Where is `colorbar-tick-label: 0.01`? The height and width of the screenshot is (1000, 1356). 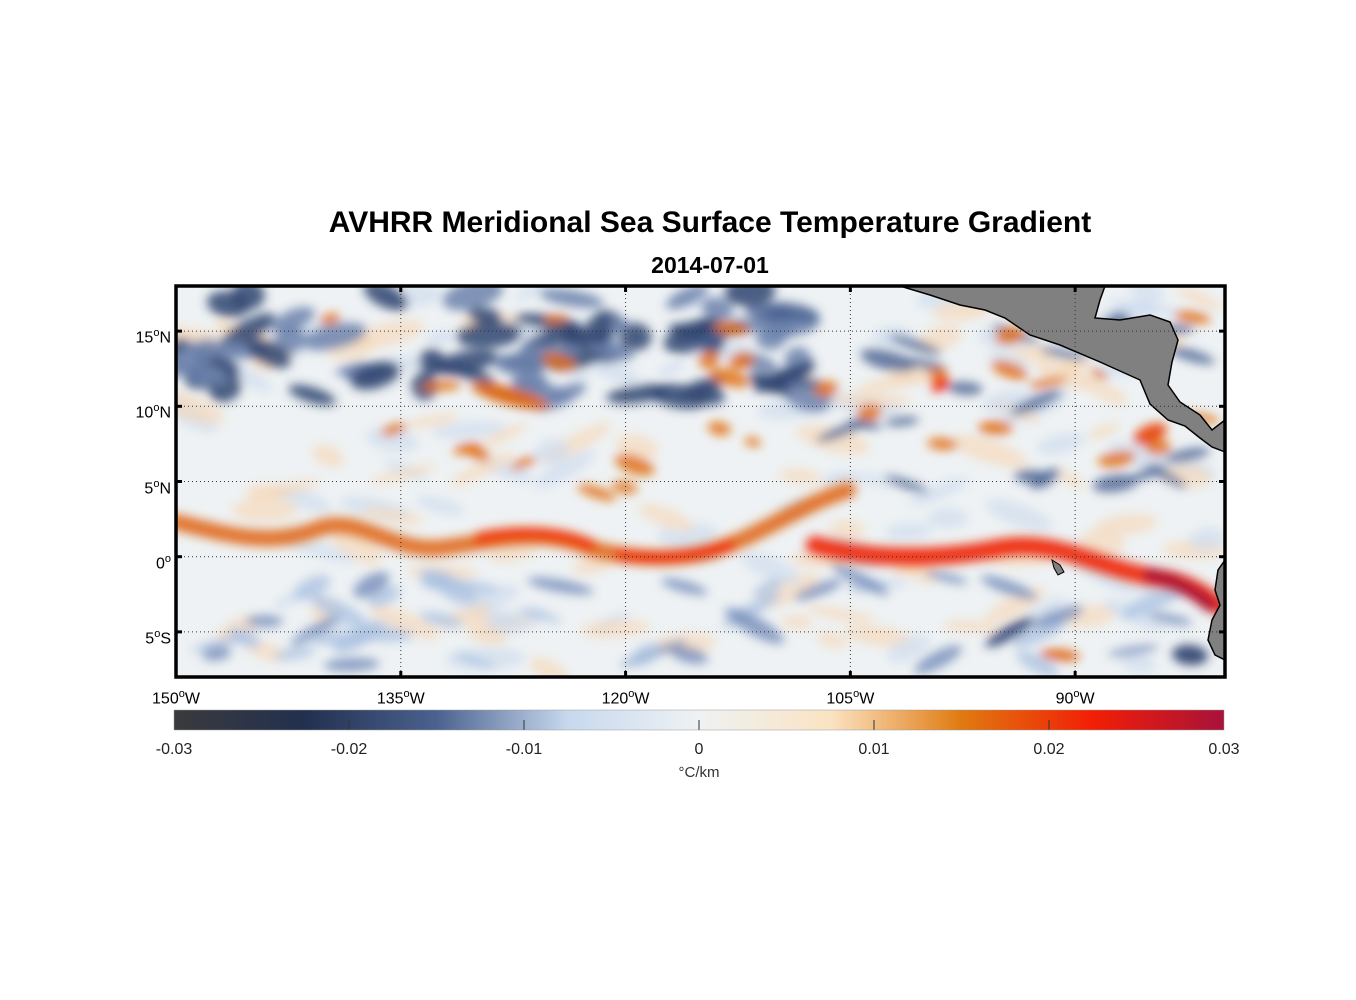
colorbar-tick-label: 0.01 is located at coordinates (874, 749).